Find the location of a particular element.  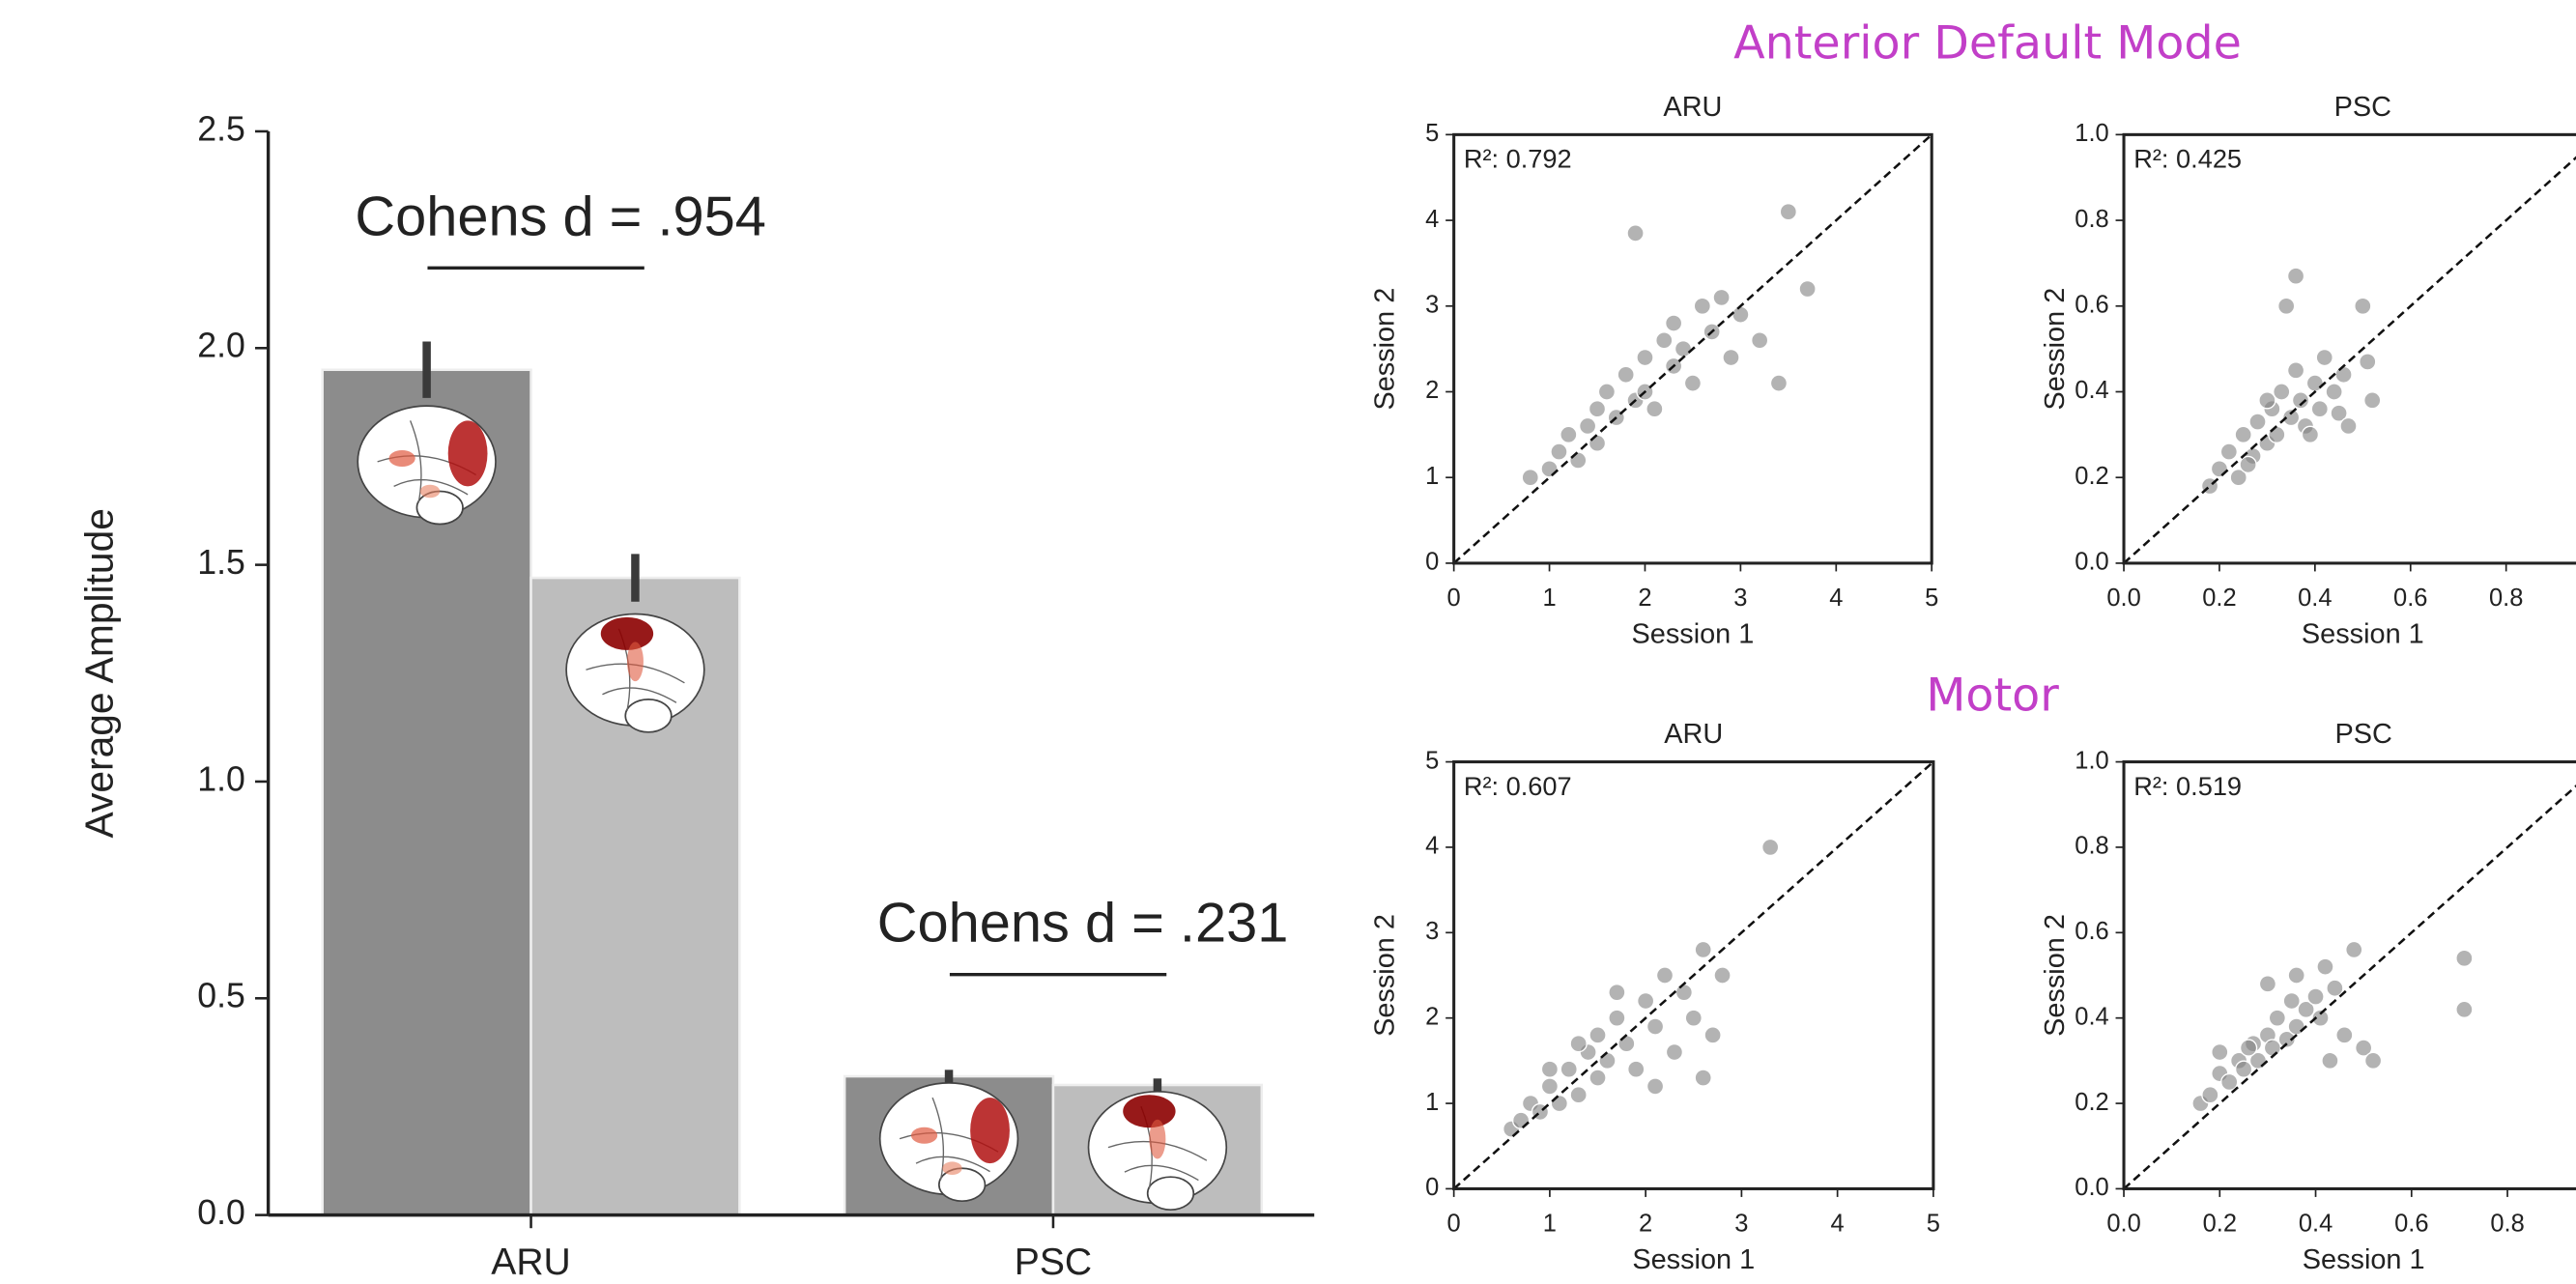

x-tick-label: 0 is located at coordinates (1454, 1224).